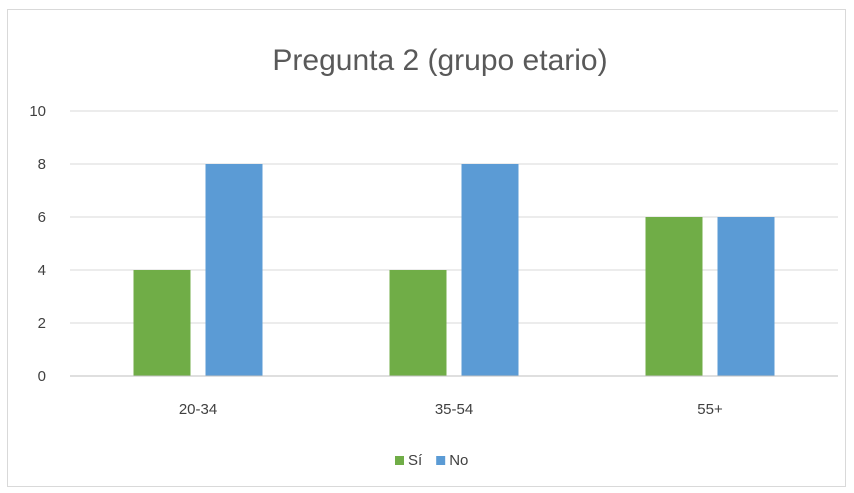 The width and height of the screenshot is (854, 493). Describe the element at coordinates (454, 409) in the screenshot. I see `x-tick-label: 35-54` at that location.